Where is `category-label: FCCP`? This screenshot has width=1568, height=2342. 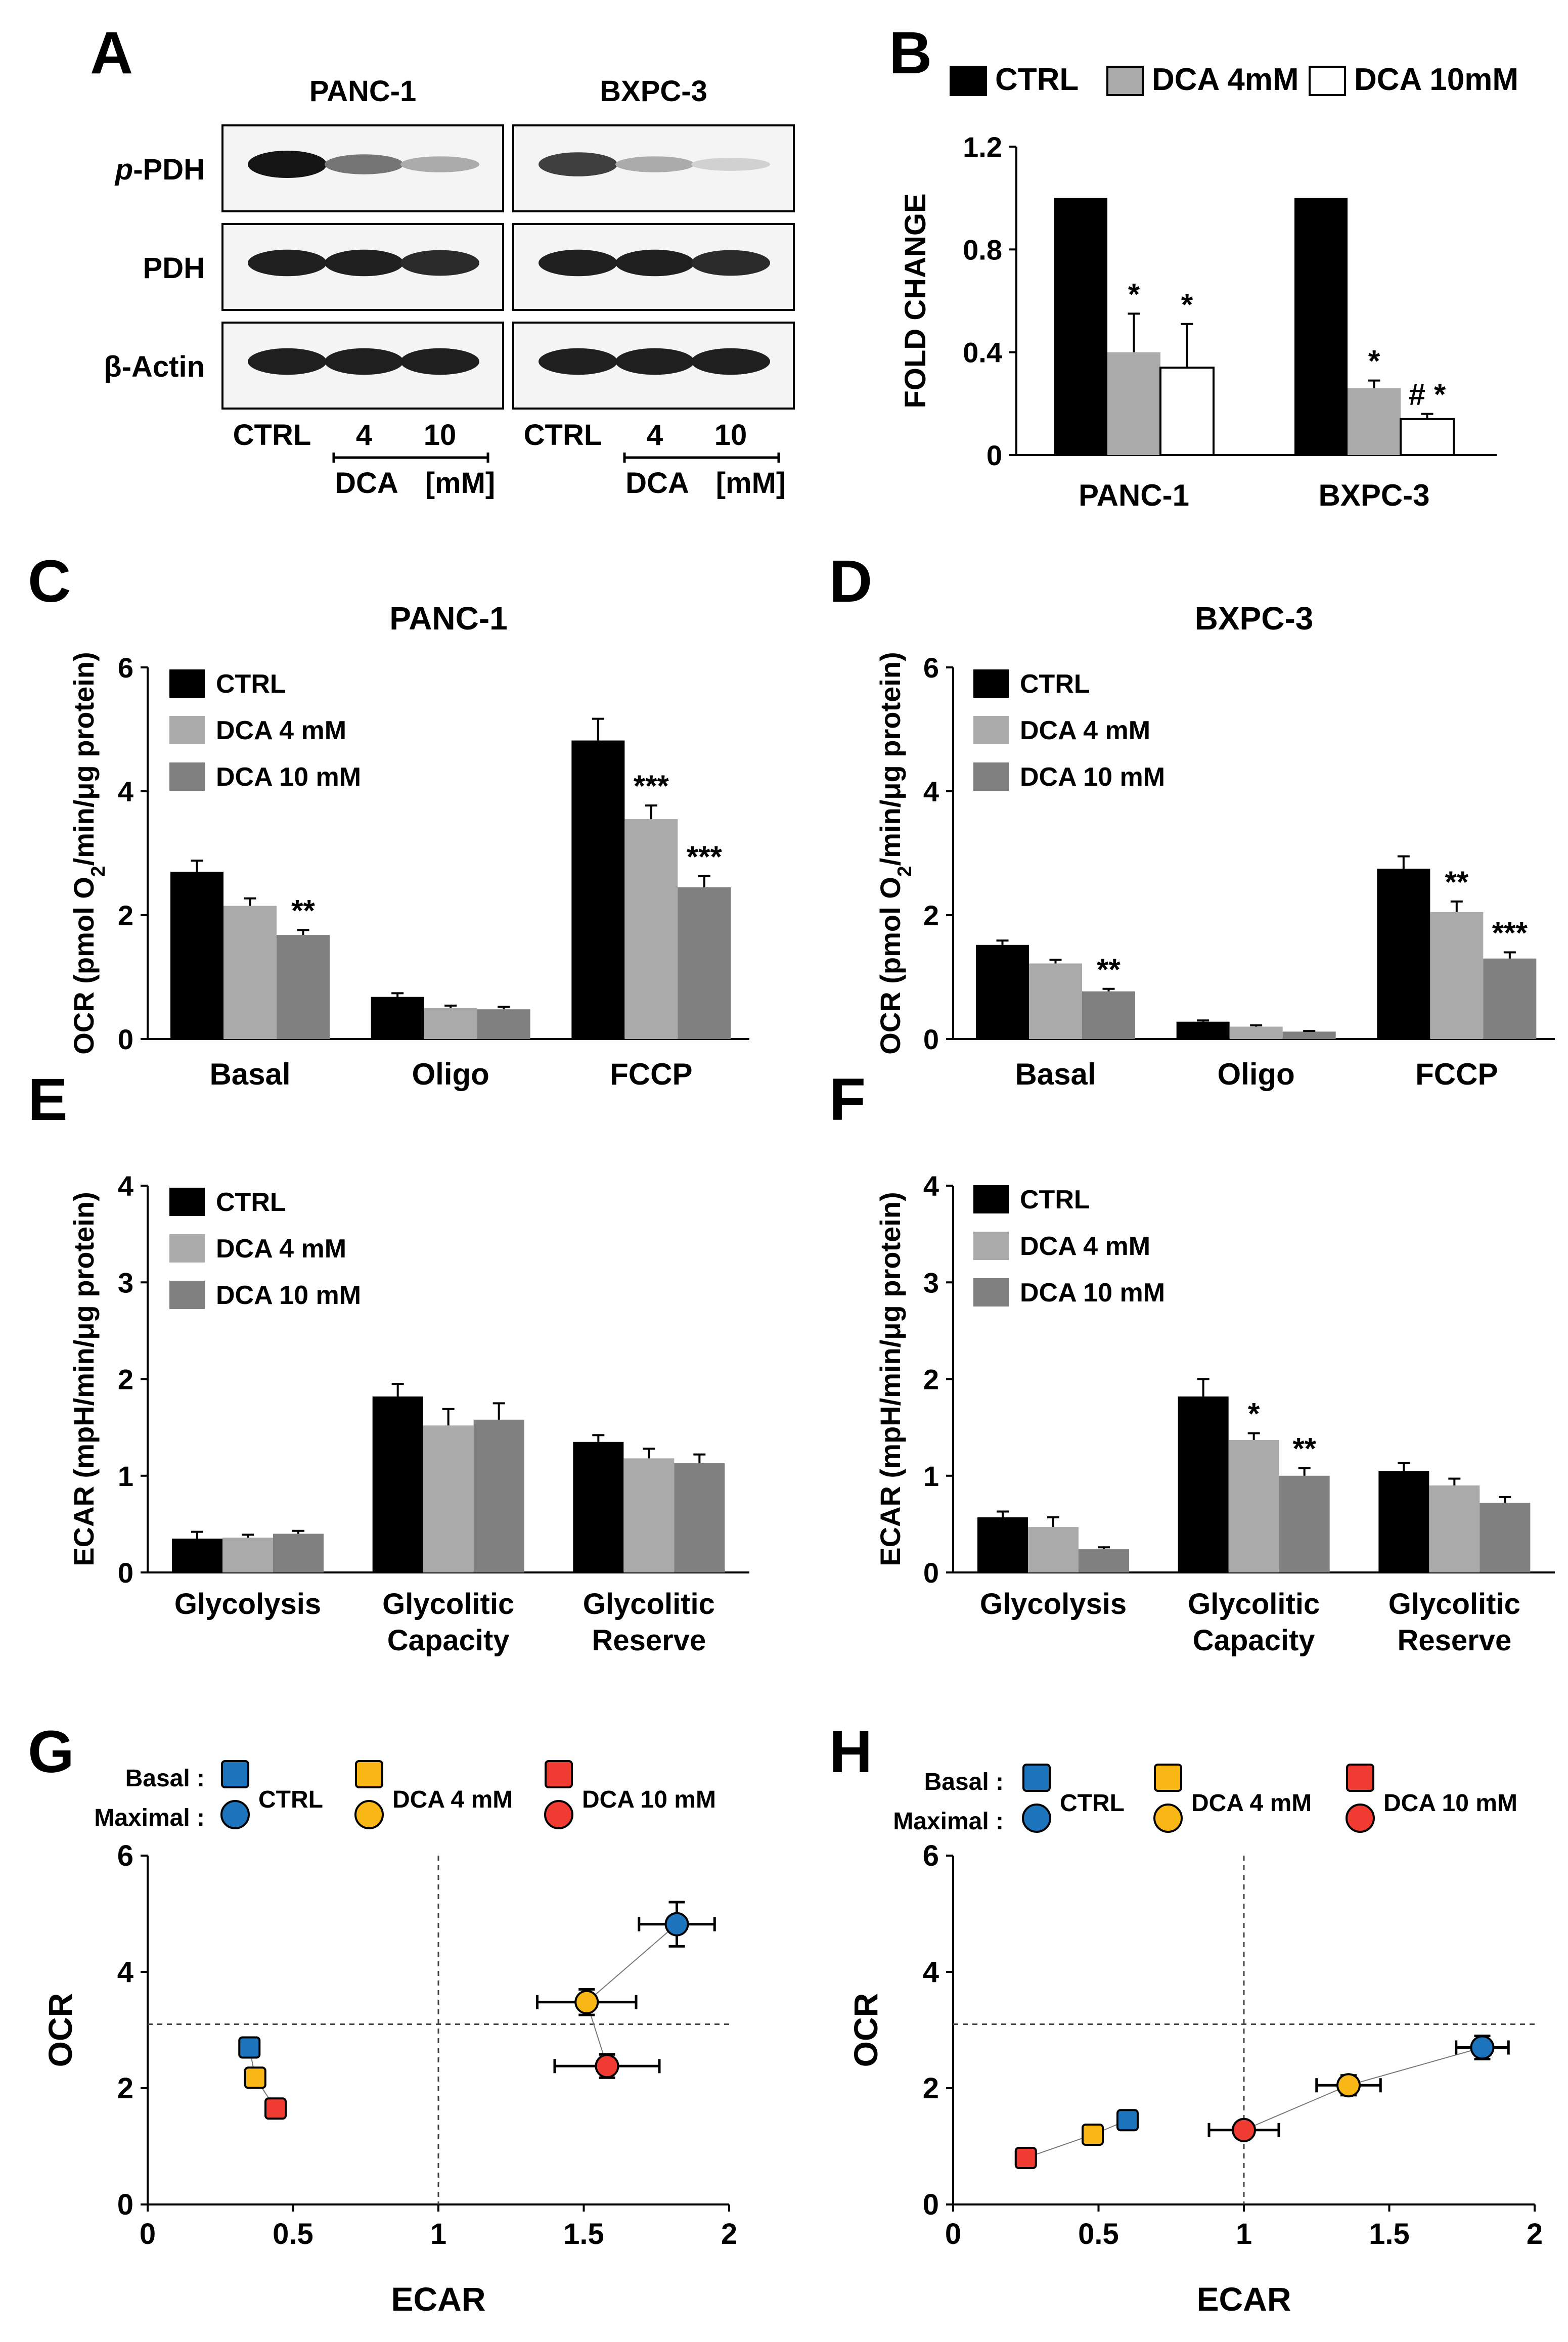 category-label: FCCP is located at coordinates (651, 1074).